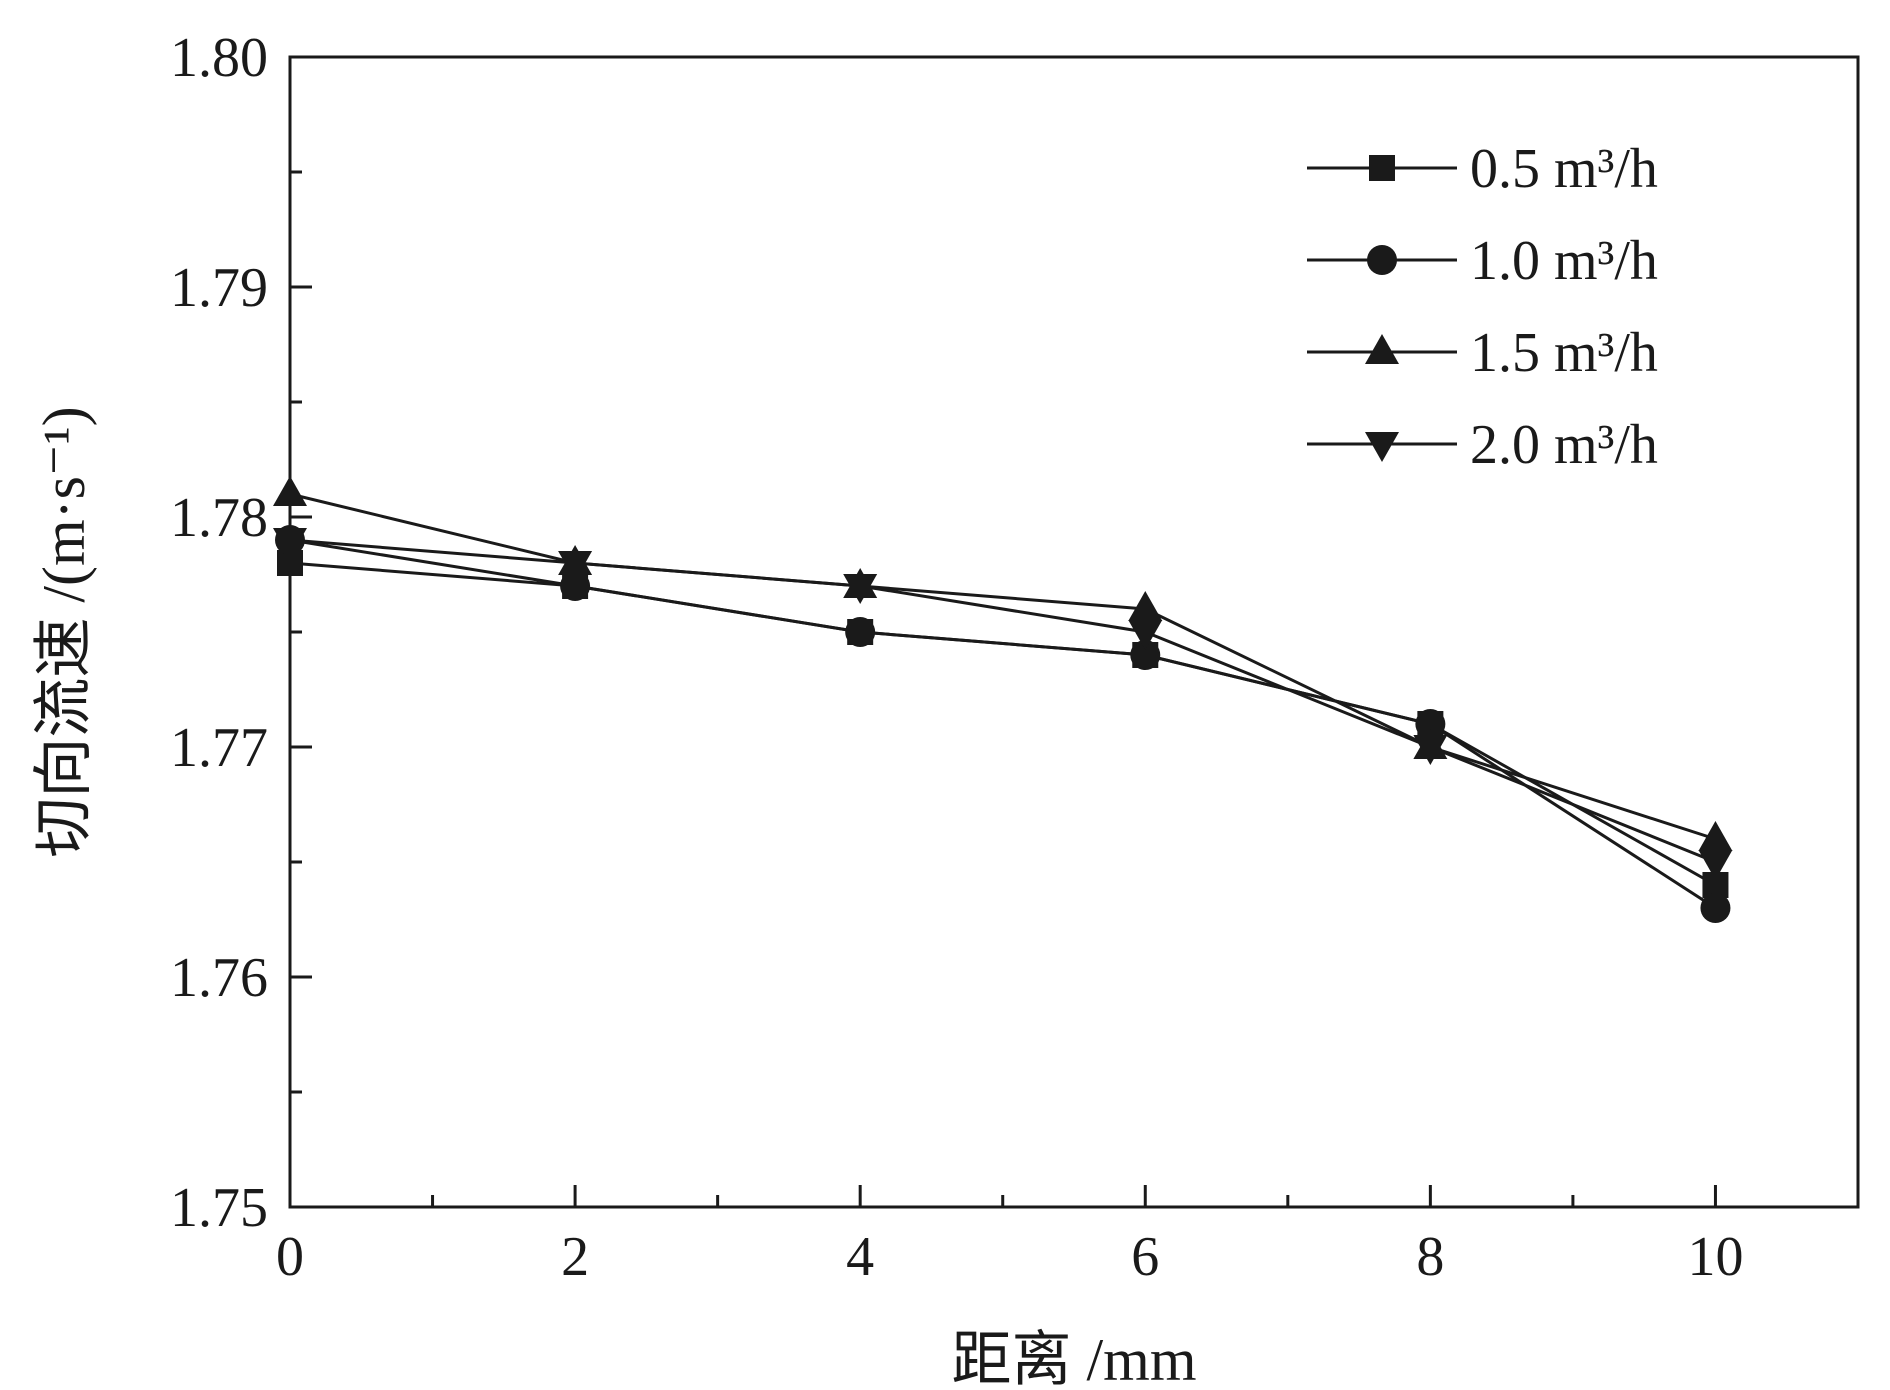 The image size is (1890, 1390). I want to click on data-point-square, so click(1382, 168).